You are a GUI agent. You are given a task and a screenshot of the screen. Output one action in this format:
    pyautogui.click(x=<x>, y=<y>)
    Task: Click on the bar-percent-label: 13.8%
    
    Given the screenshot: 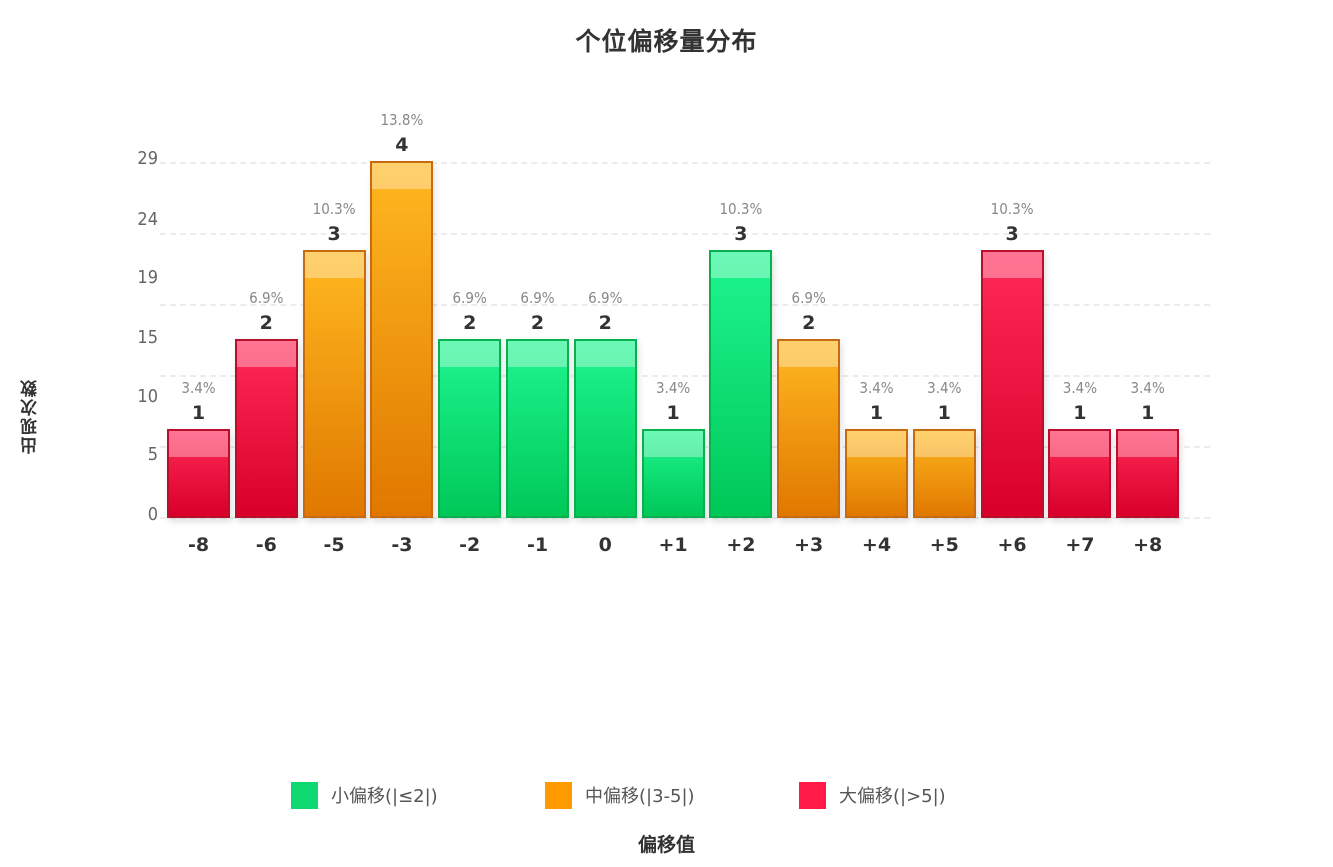 What is the action you would take?
    pyautogui.click(x=402, y=119)
    